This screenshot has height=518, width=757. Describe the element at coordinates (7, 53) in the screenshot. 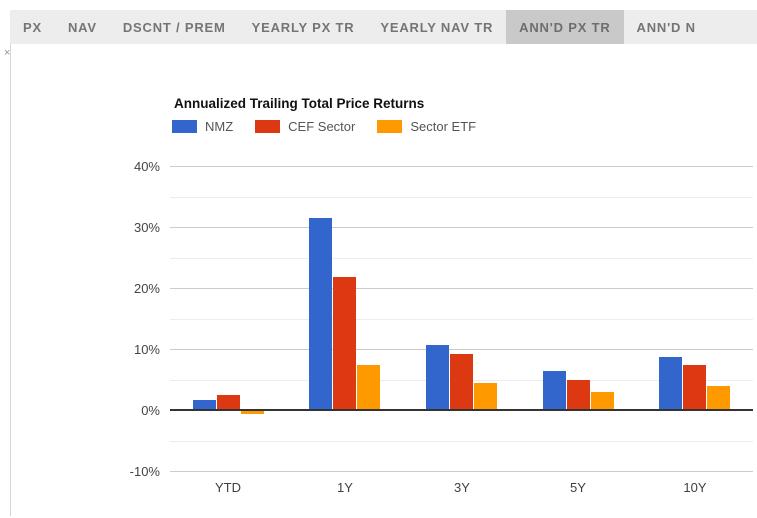

I see `broken-image-icon: ×` at that location.